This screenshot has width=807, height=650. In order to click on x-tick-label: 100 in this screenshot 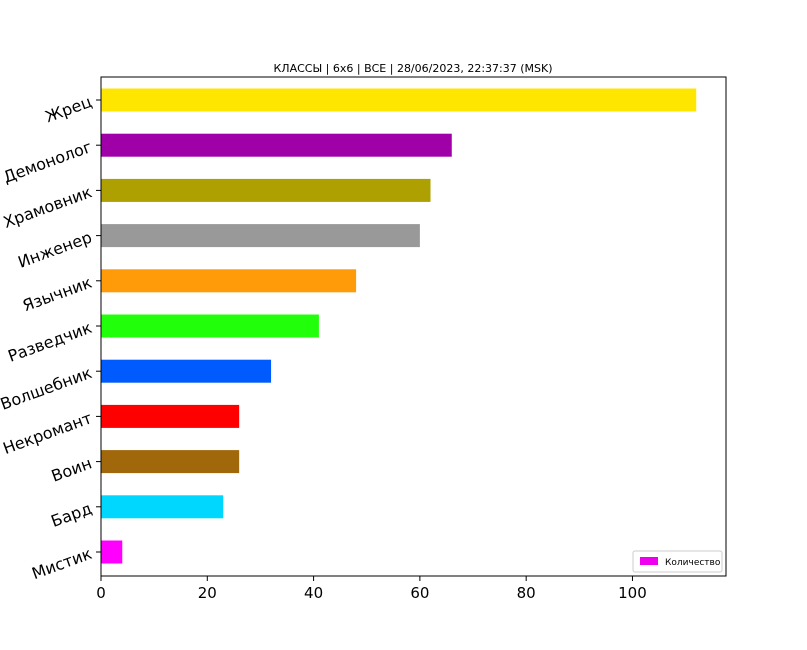, I will do `click(632, 593)`.